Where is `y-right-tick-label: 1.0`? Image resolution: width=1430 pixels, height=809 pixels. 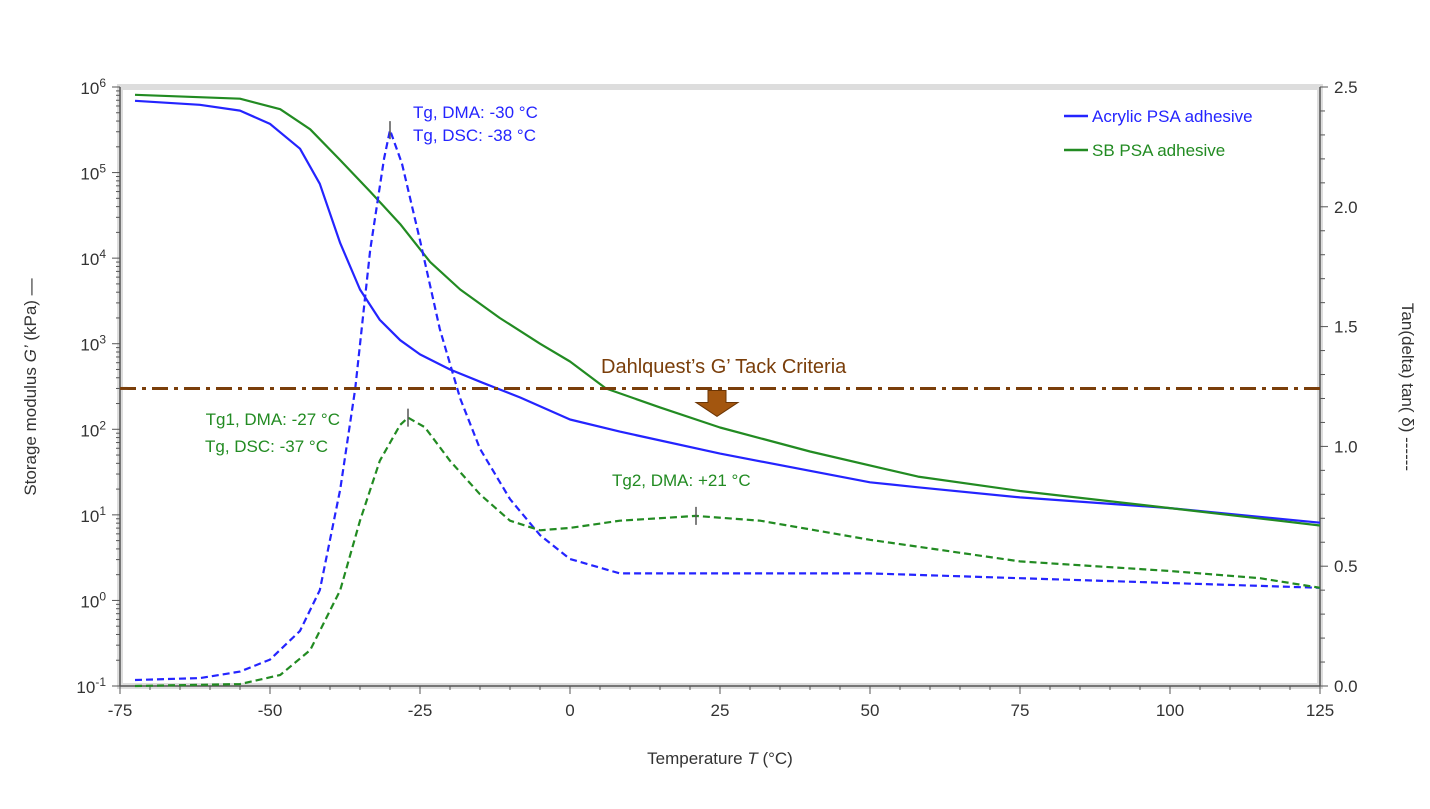 y-right-tick-label: 1.0 is located at coordinates (1346, 446).